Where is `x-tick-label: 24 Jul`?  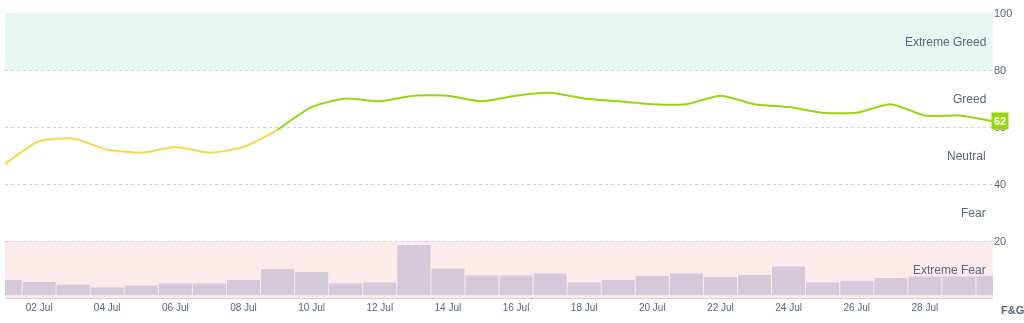
x-tick-label: 24 Jul is located at coordinates (788, 307).